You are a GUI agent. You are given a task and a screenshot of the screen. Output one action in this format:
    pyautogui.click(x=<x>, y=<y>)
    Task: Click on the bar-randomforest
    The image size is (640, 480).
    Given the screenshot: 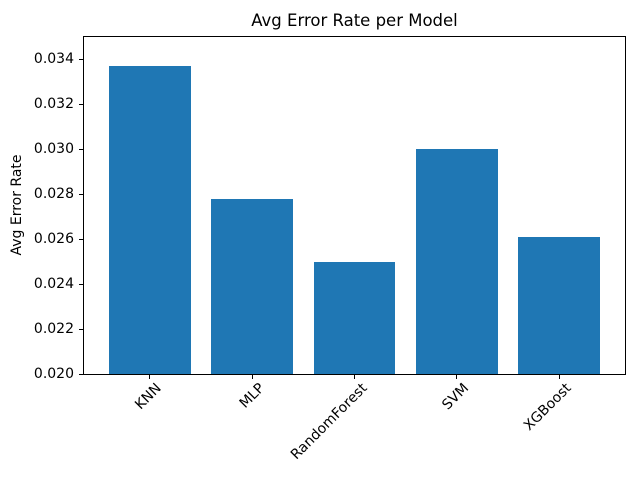 What is the action you would take?
    pyautogui.click(x=354, y=317)
    